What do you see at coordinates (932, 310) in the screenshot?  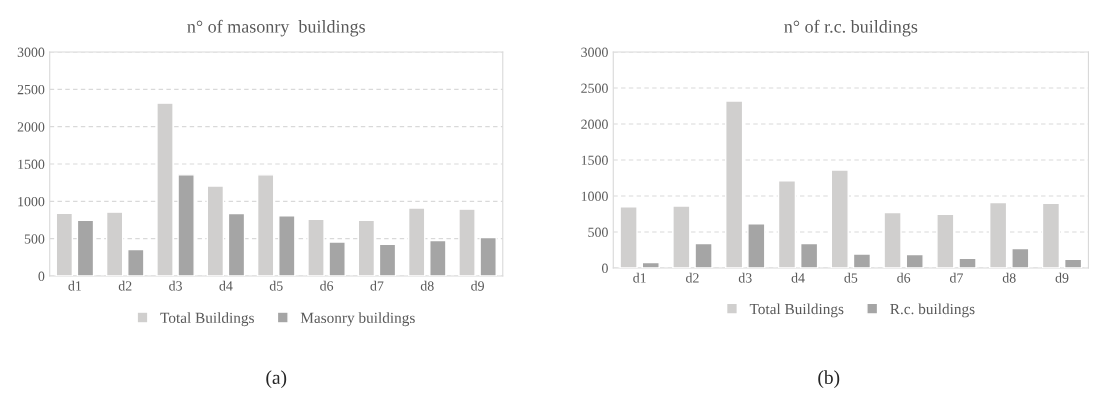 I see `legend-label: R.c. buildings` at bounding box center [932, 310].